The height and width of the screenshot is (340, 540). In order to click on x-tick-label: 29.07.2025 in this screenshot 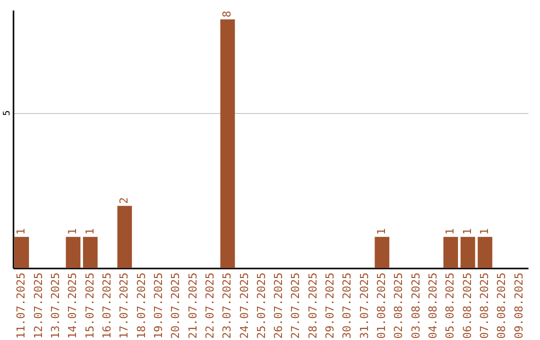, I will do `click(330, 305)`.